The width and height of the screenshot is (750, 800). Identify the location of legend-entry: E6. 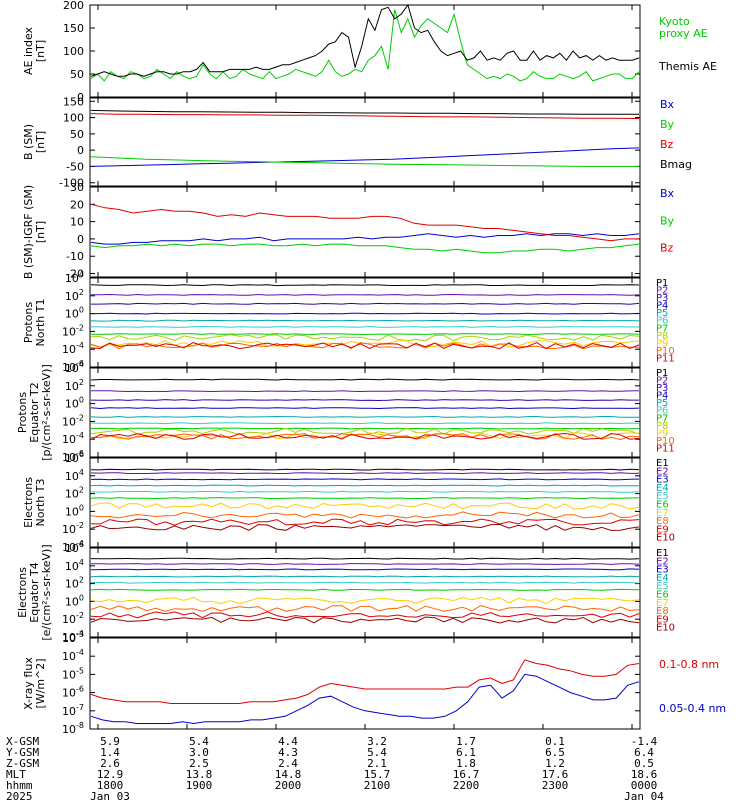
(662, 595).